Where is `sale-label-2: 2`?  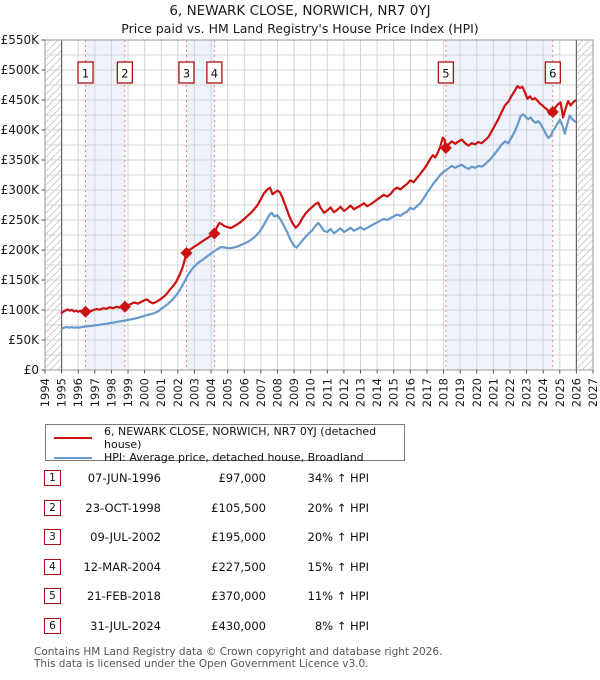
sale-label-2: 2 is located at coordinates (124, 74).